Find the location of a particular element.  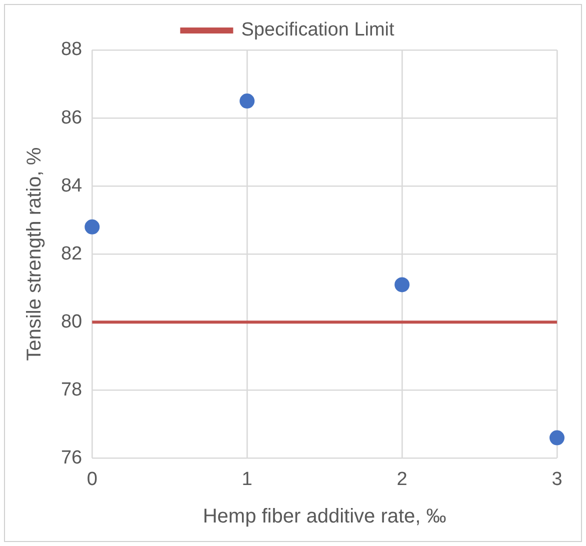

y-tick-label: 86 is located at coordinates (71, 117).